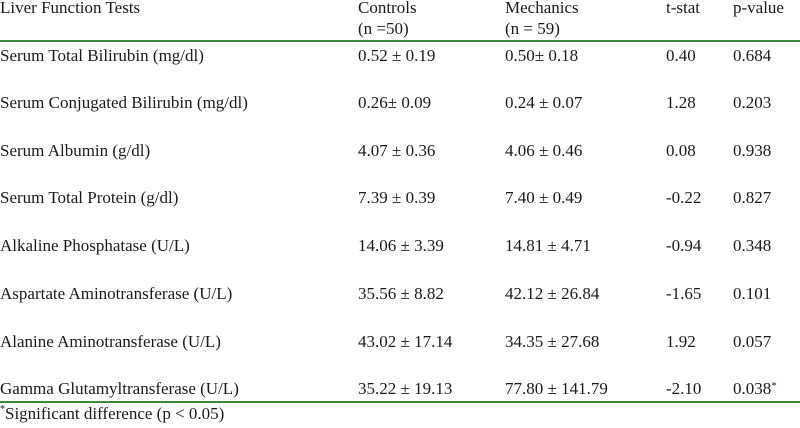  What do you see at coordinates (397, 197) in the screenshot?
I see `row-controls-value: 7.39 ± 0.39` at bounding box center [397, 197].